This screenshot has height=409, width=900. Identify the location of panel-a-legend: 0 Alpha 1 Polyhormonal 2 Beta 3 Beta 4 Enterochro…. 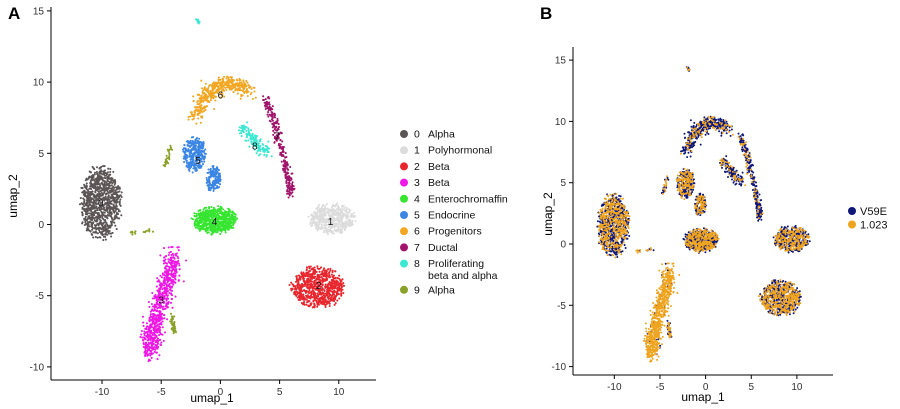
(454, 212).